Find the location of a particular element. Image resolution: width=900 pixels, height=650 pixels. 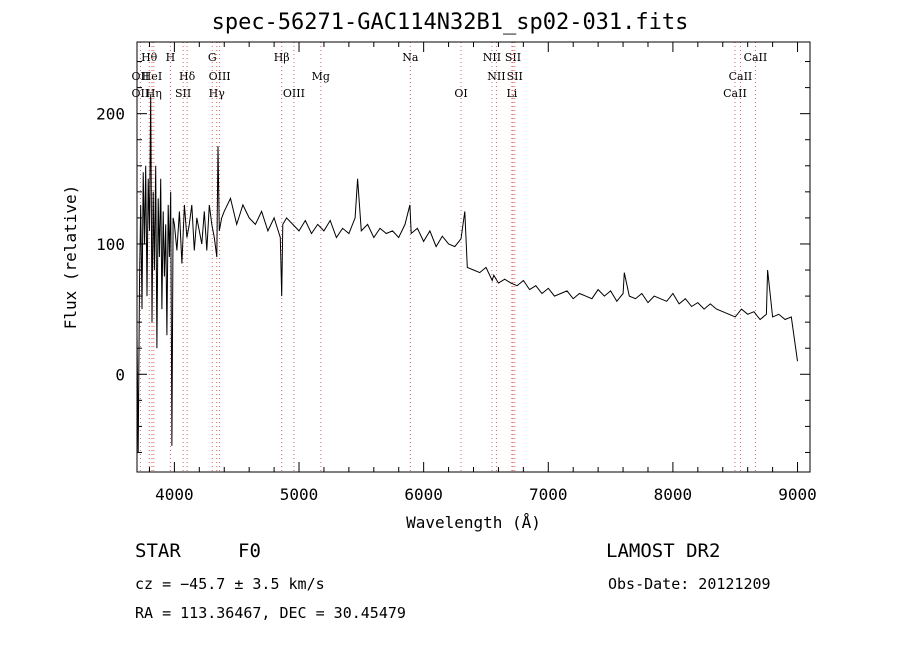

line-marker-label: Hη is located at coordinates (154, 93).